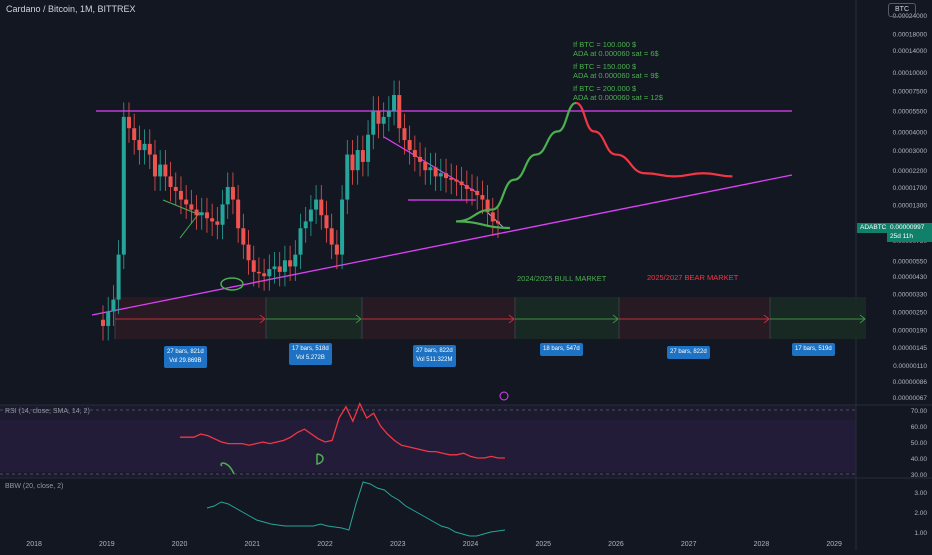 This screenshot has width=932, height=555. What do you see at coordinates (910, 171) in the screenshot?
I see `price-axis-label: 0.00002200` at bounding box center [910, 171].